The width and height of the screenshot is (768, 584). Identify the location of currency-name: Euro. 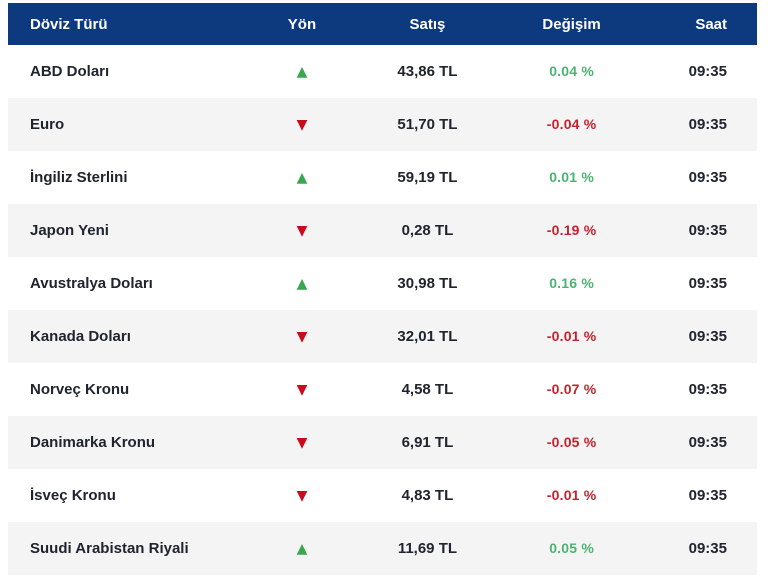
(47, 124).